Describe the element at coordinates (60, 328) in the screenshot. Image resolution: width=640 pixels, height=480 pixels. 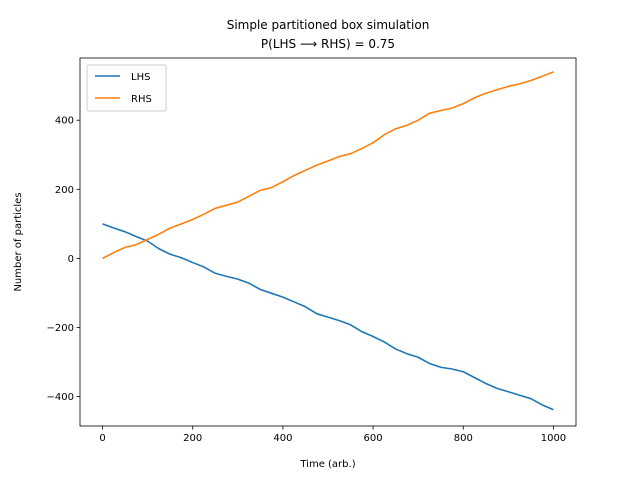
I see `y-tick-label: −200` at that location.